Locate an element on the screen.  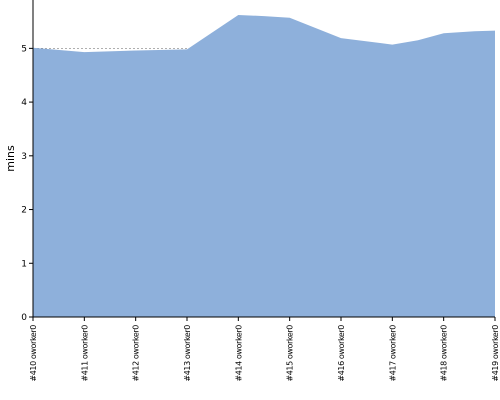
x-tick-label: #413 oworker0 is located at coordinates (187, 353).